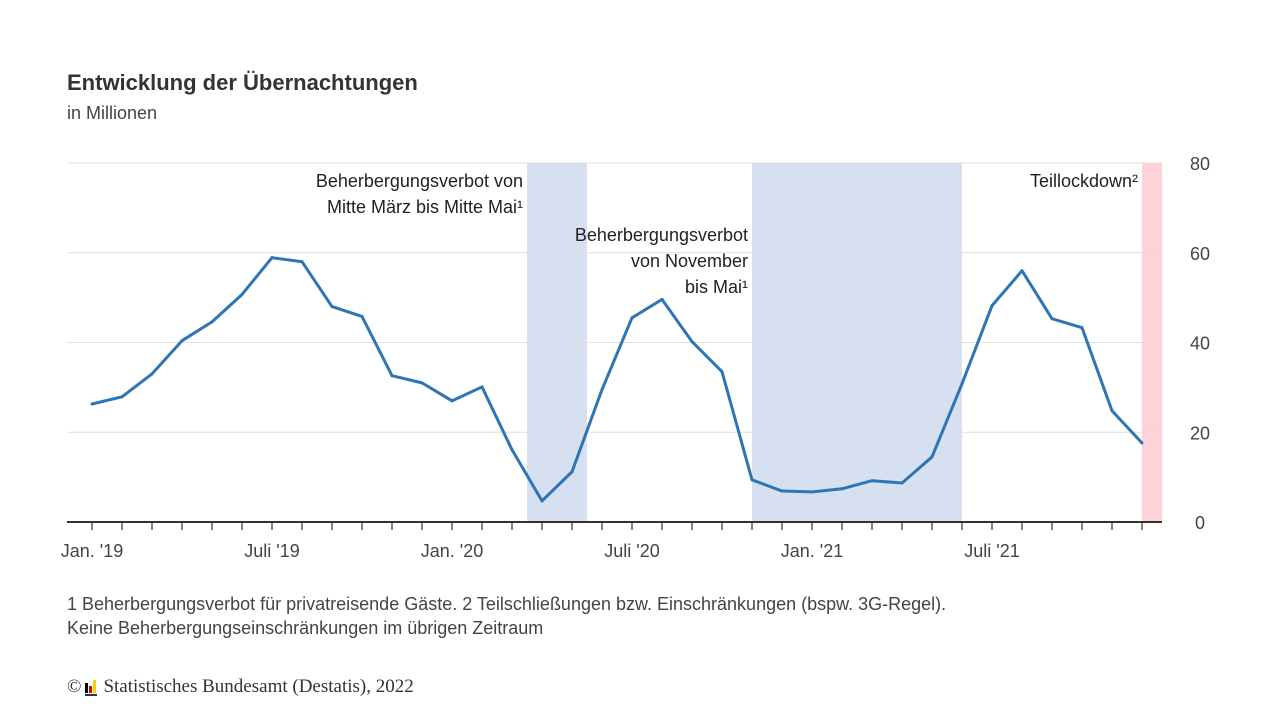 Image resolution: width=1280 pixels, height=720 pixels. I want to click on y-axis-tick-labels: 0 20 40 60 80, so click(1200, 343).